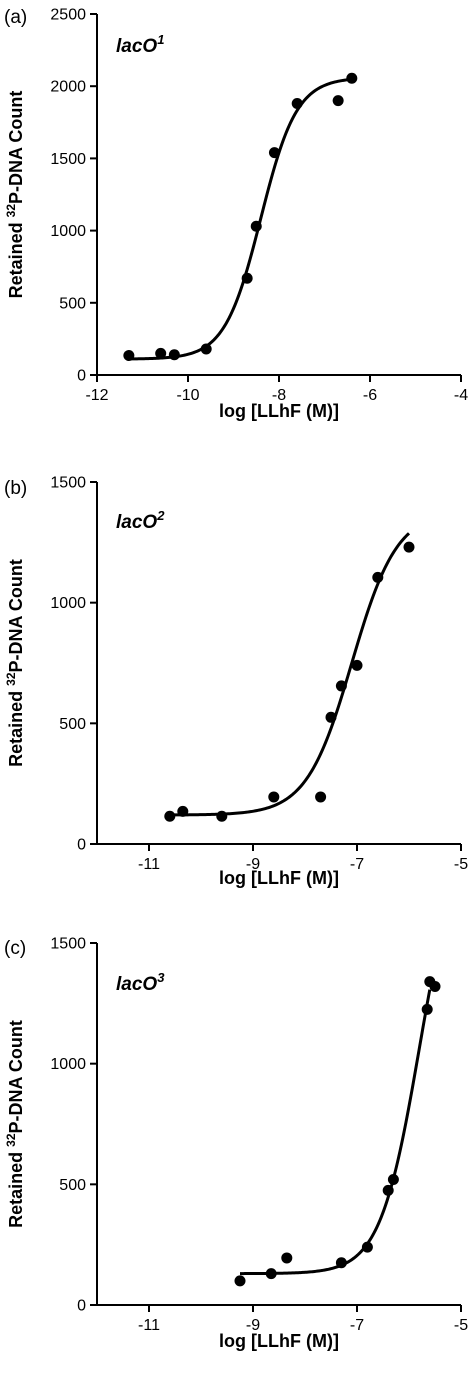 Image resolution: width=474 pixels, height=1374 pixels. I want to click on x-tick-label: -12, so click(96, 395).